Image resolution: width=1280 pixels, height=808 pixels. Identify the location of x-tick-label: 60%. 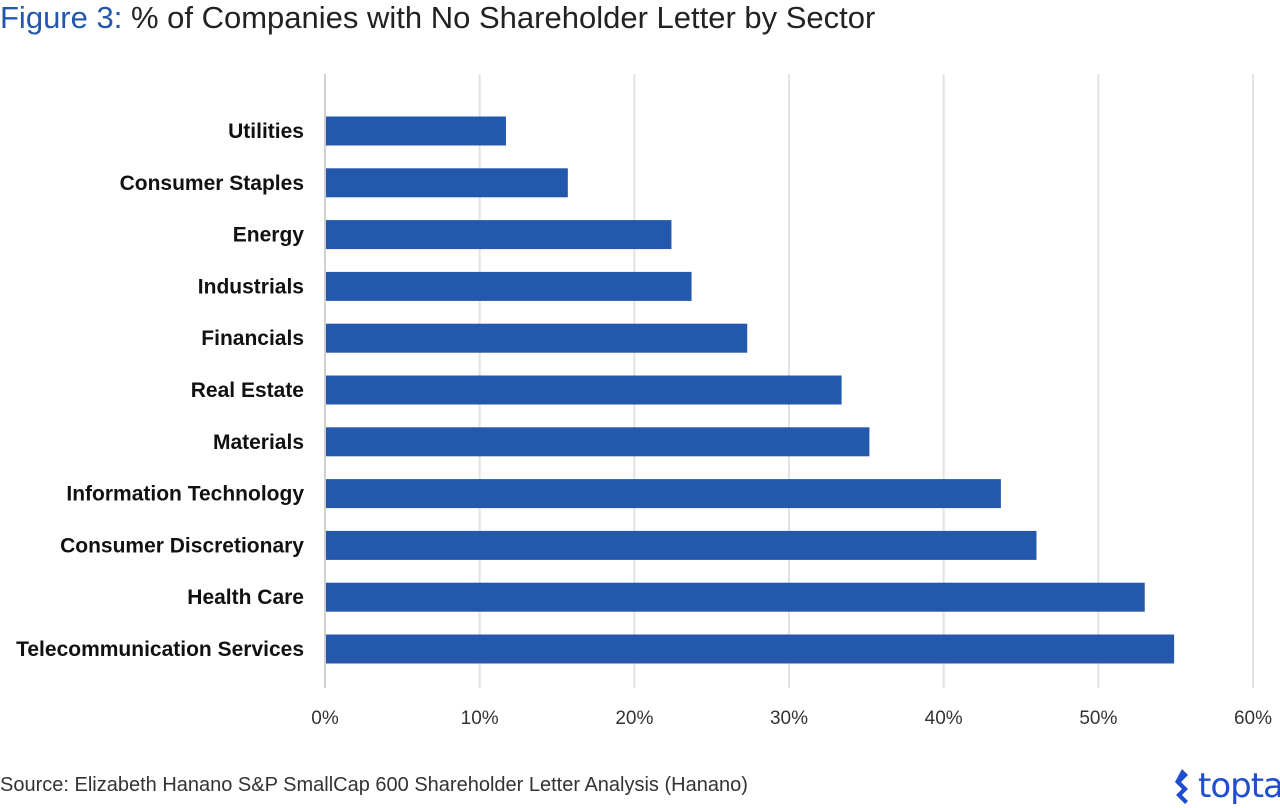
(1253, 718).